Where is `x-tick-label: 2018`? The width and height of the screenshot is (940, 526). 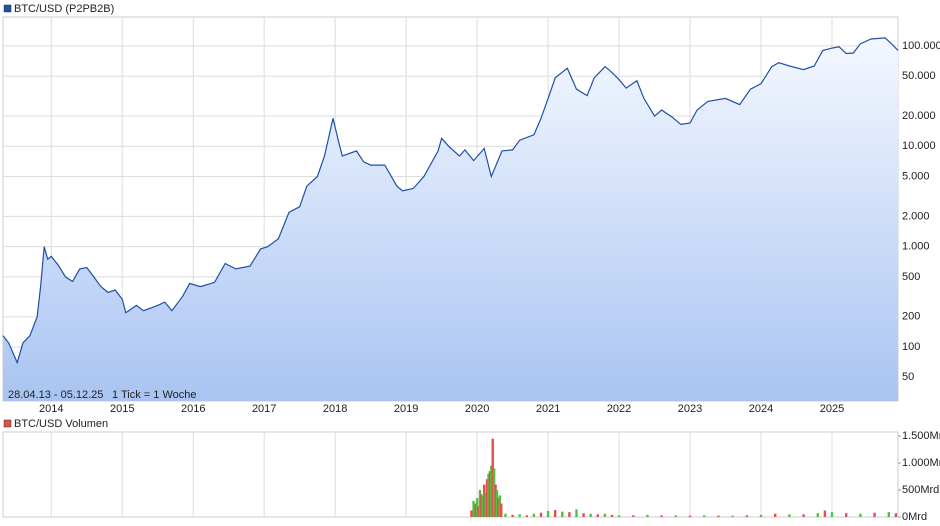 x-tick-label: 2018 is located at coordinates (335, 409).